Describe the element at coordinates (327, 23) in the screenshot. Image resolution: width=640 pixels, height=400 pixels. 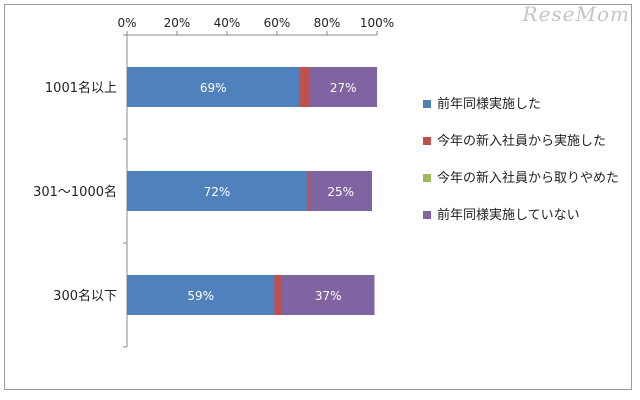
I see `x-tick-label: 80%` at that location.